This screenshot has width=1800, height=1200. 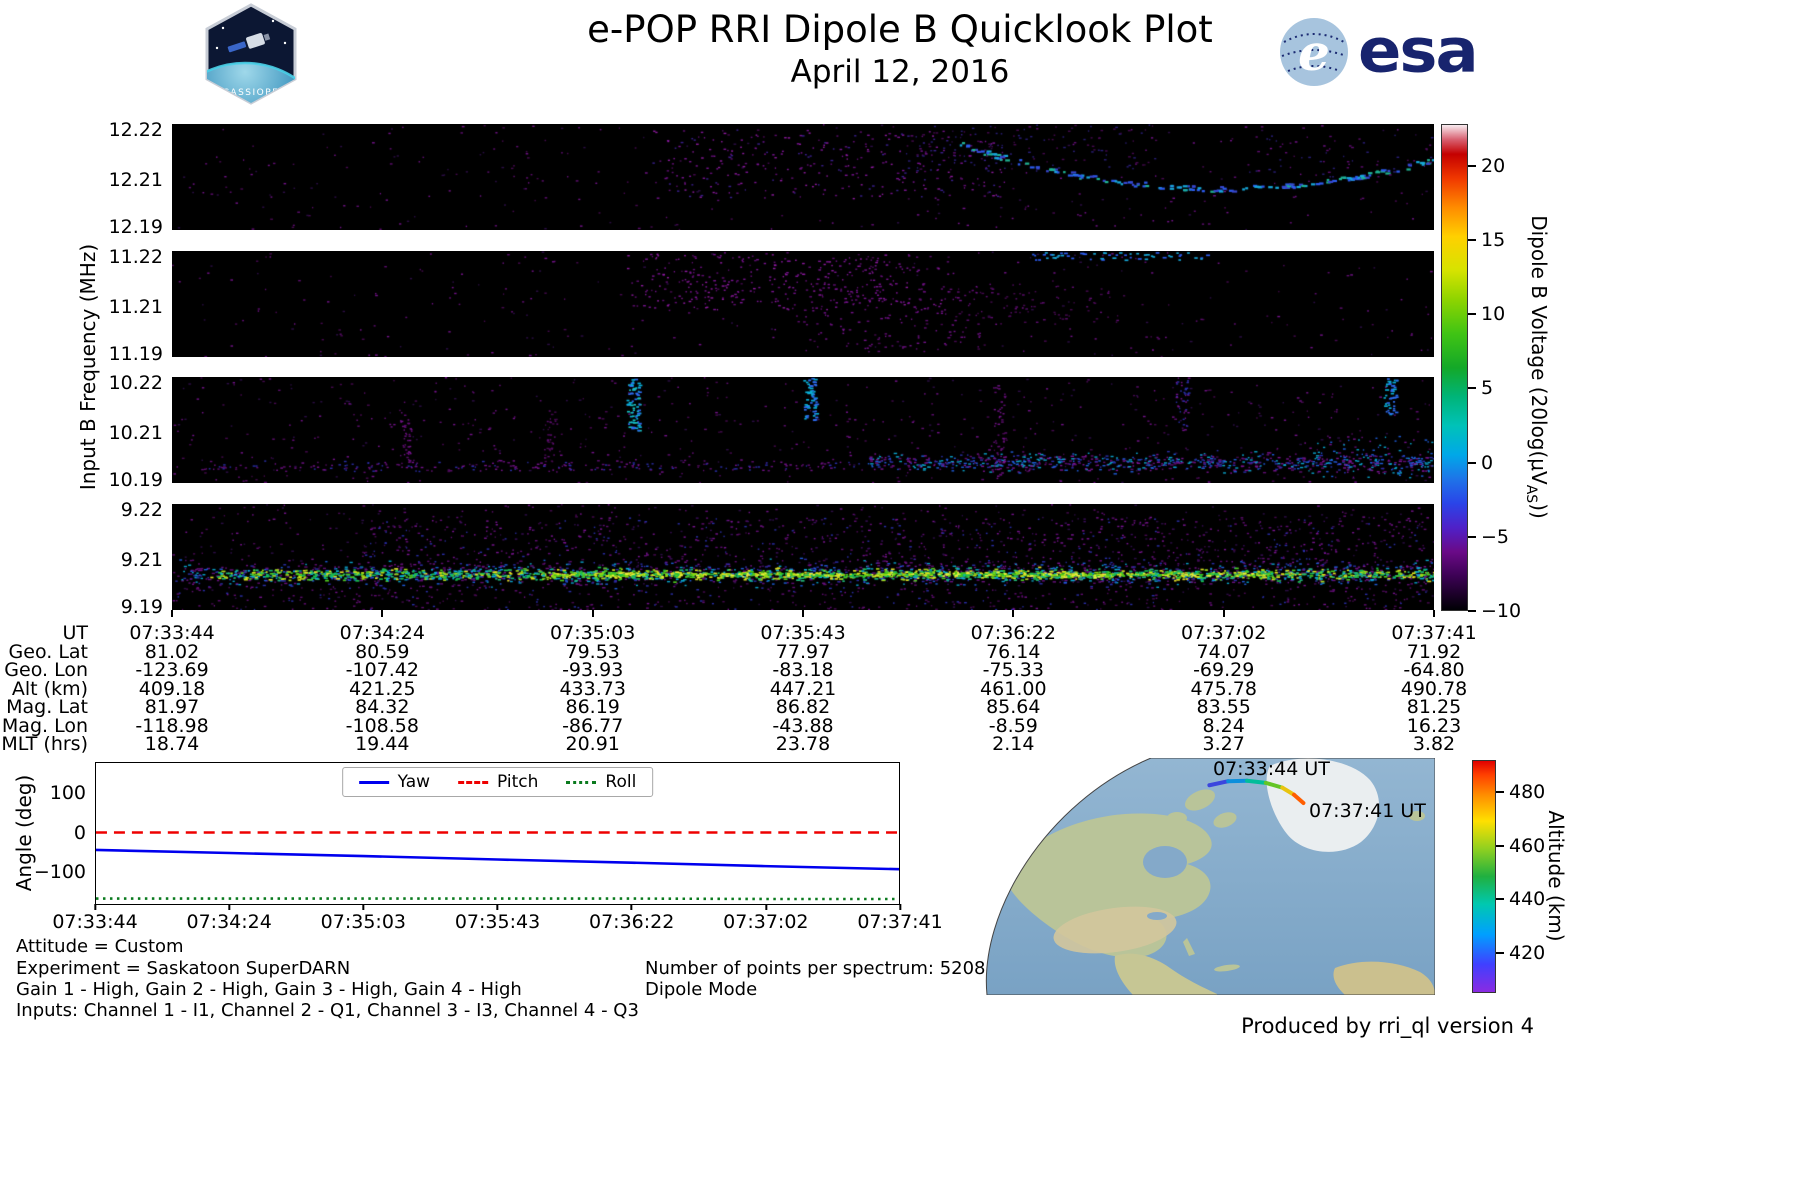 I want to click on ephemeris-value: 19.44, so click(x=382, y=744).